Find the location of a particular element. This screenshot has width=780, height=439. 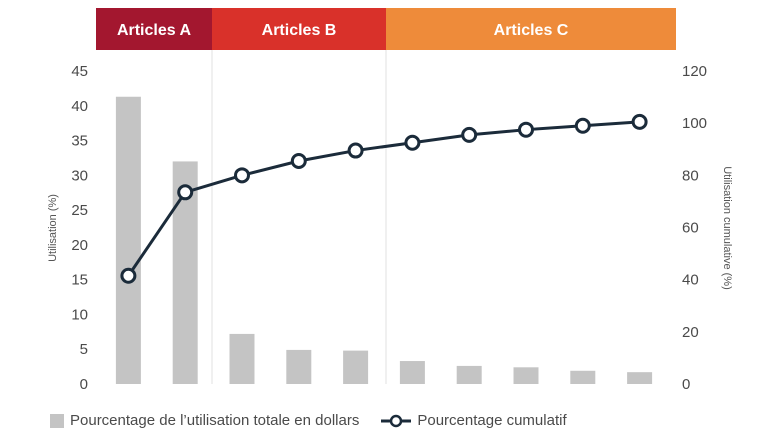

right-axis: 0 20 40 60 80 100 120 is located at coordinates (694, 228).